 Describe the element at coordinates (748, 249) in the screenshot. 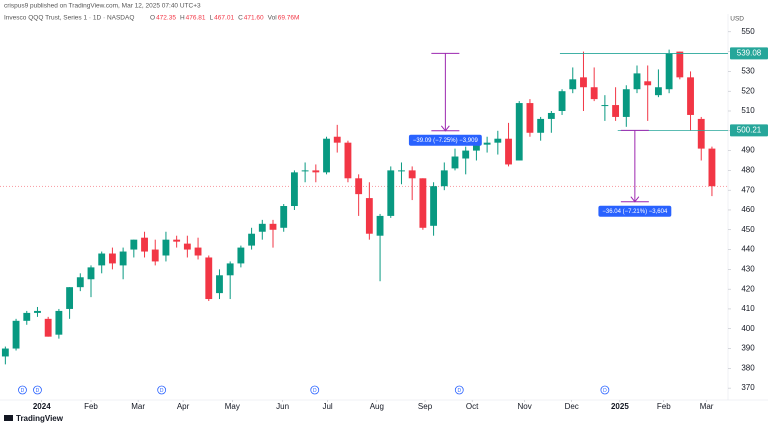

I see `y-tick-label: 440` at that location.